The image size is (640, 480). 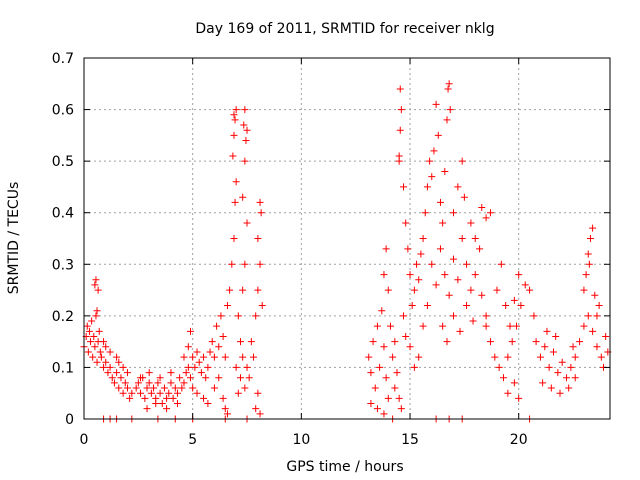 What do you see at coordinates (63, 368) in the screenshot?
I see `y-tick-label: 0.1` at bounding box center [63, 368].